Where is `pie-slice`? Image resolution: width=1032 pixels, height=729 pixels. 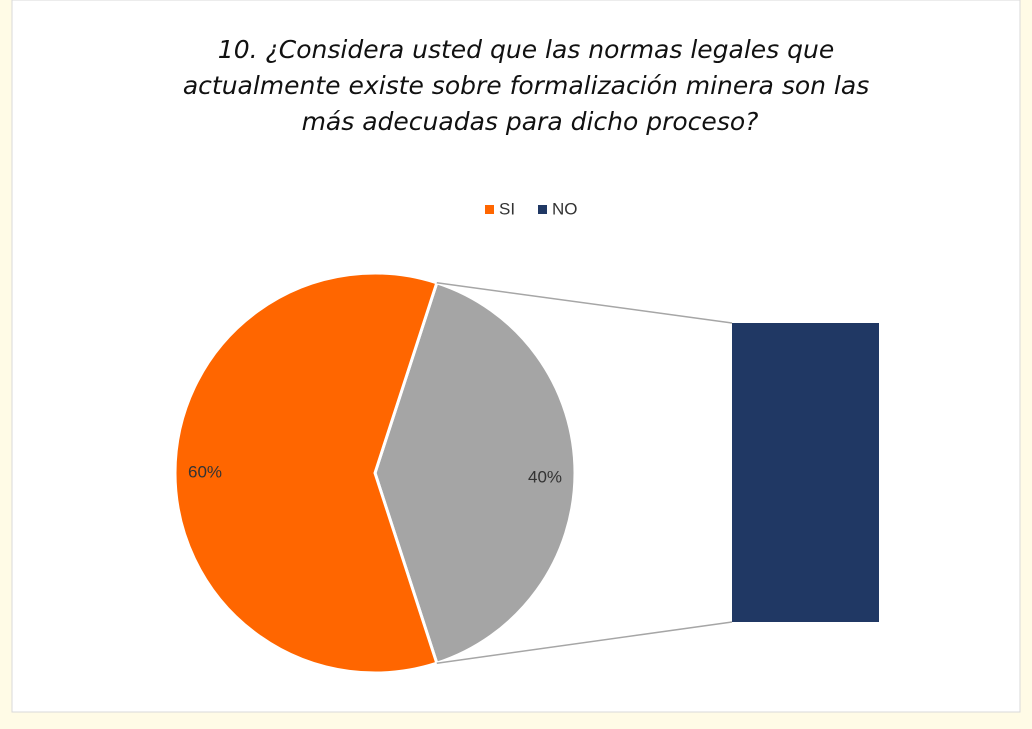 pie-slice is located at coordinates (306, 473).